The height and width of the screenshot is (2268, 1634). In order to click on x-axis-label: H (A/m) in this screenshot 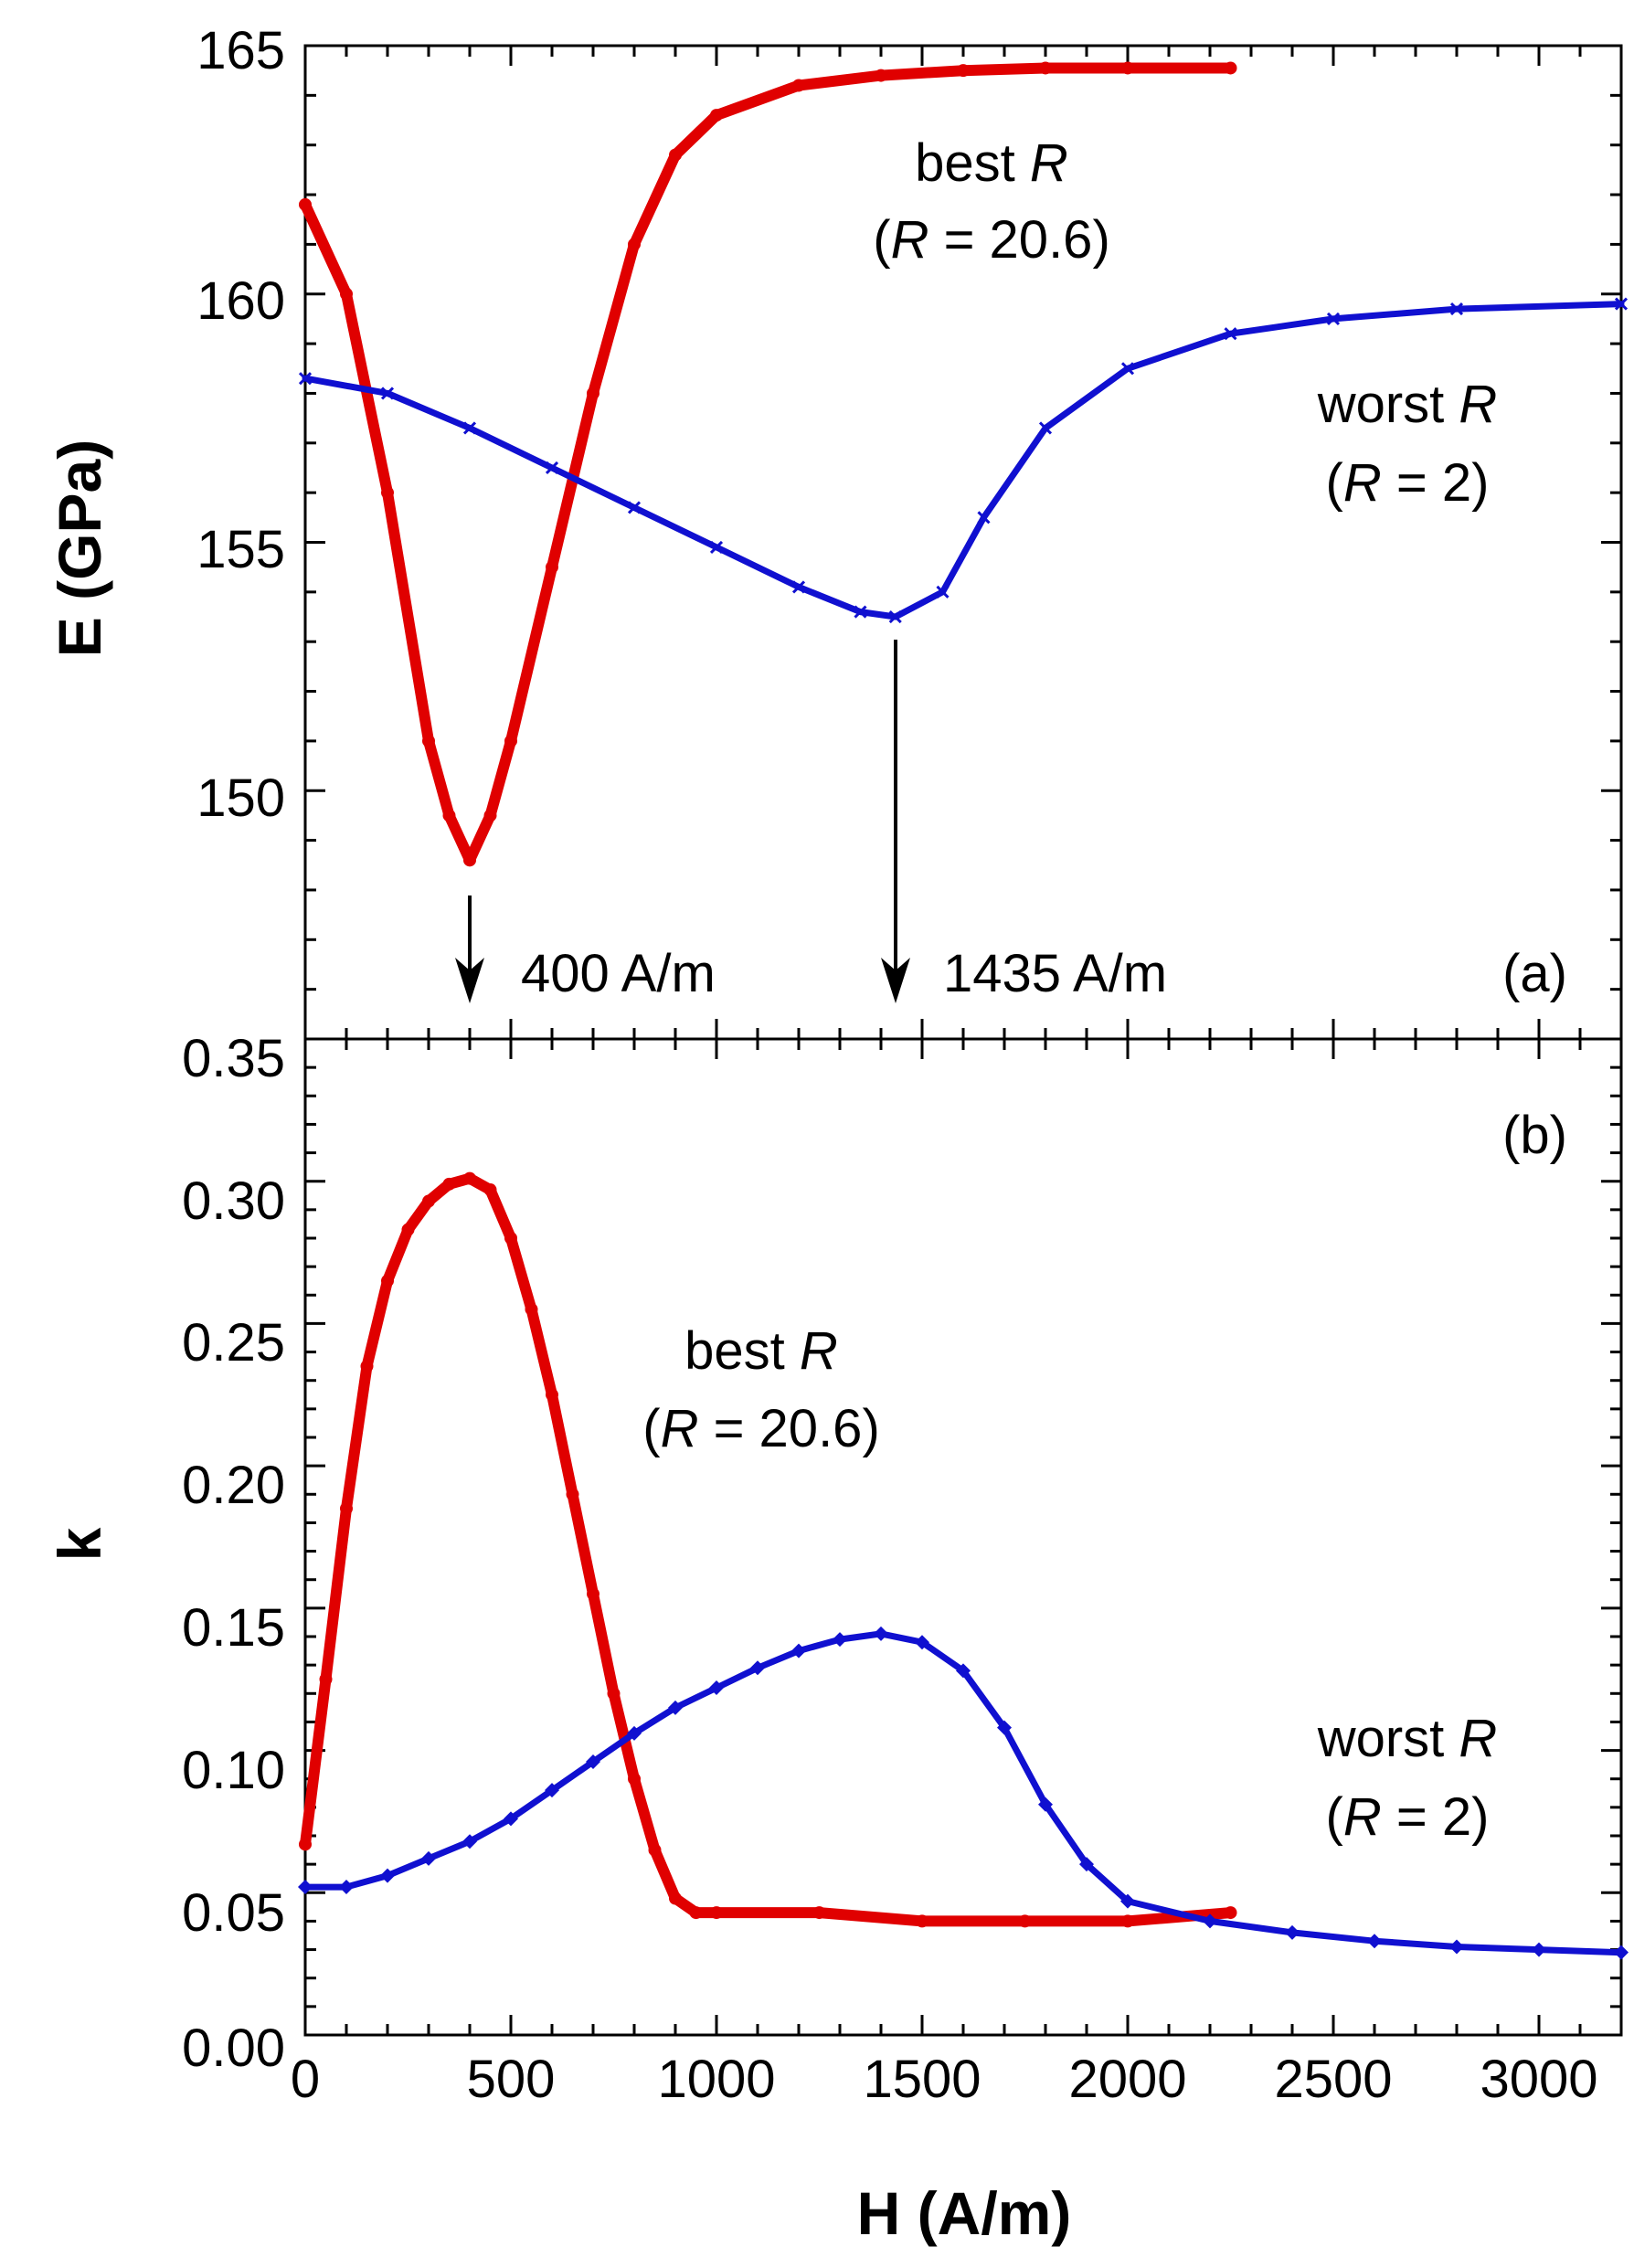, I will do `click(965, 2213)`.